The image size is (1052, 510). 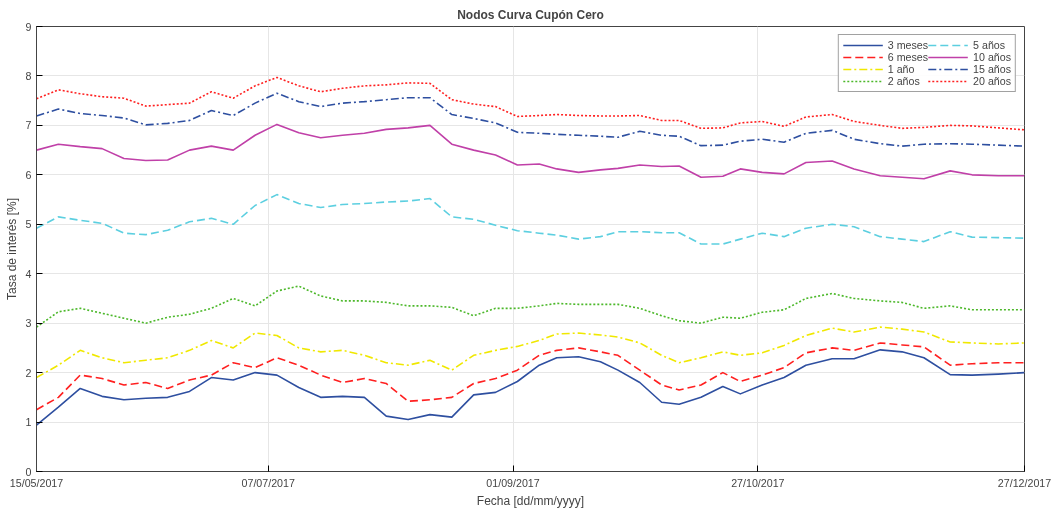 What do you see at coordinates (28, 26) in the screenshot?
I see `y-tick-label: 9` at bounding box center [28, 26].